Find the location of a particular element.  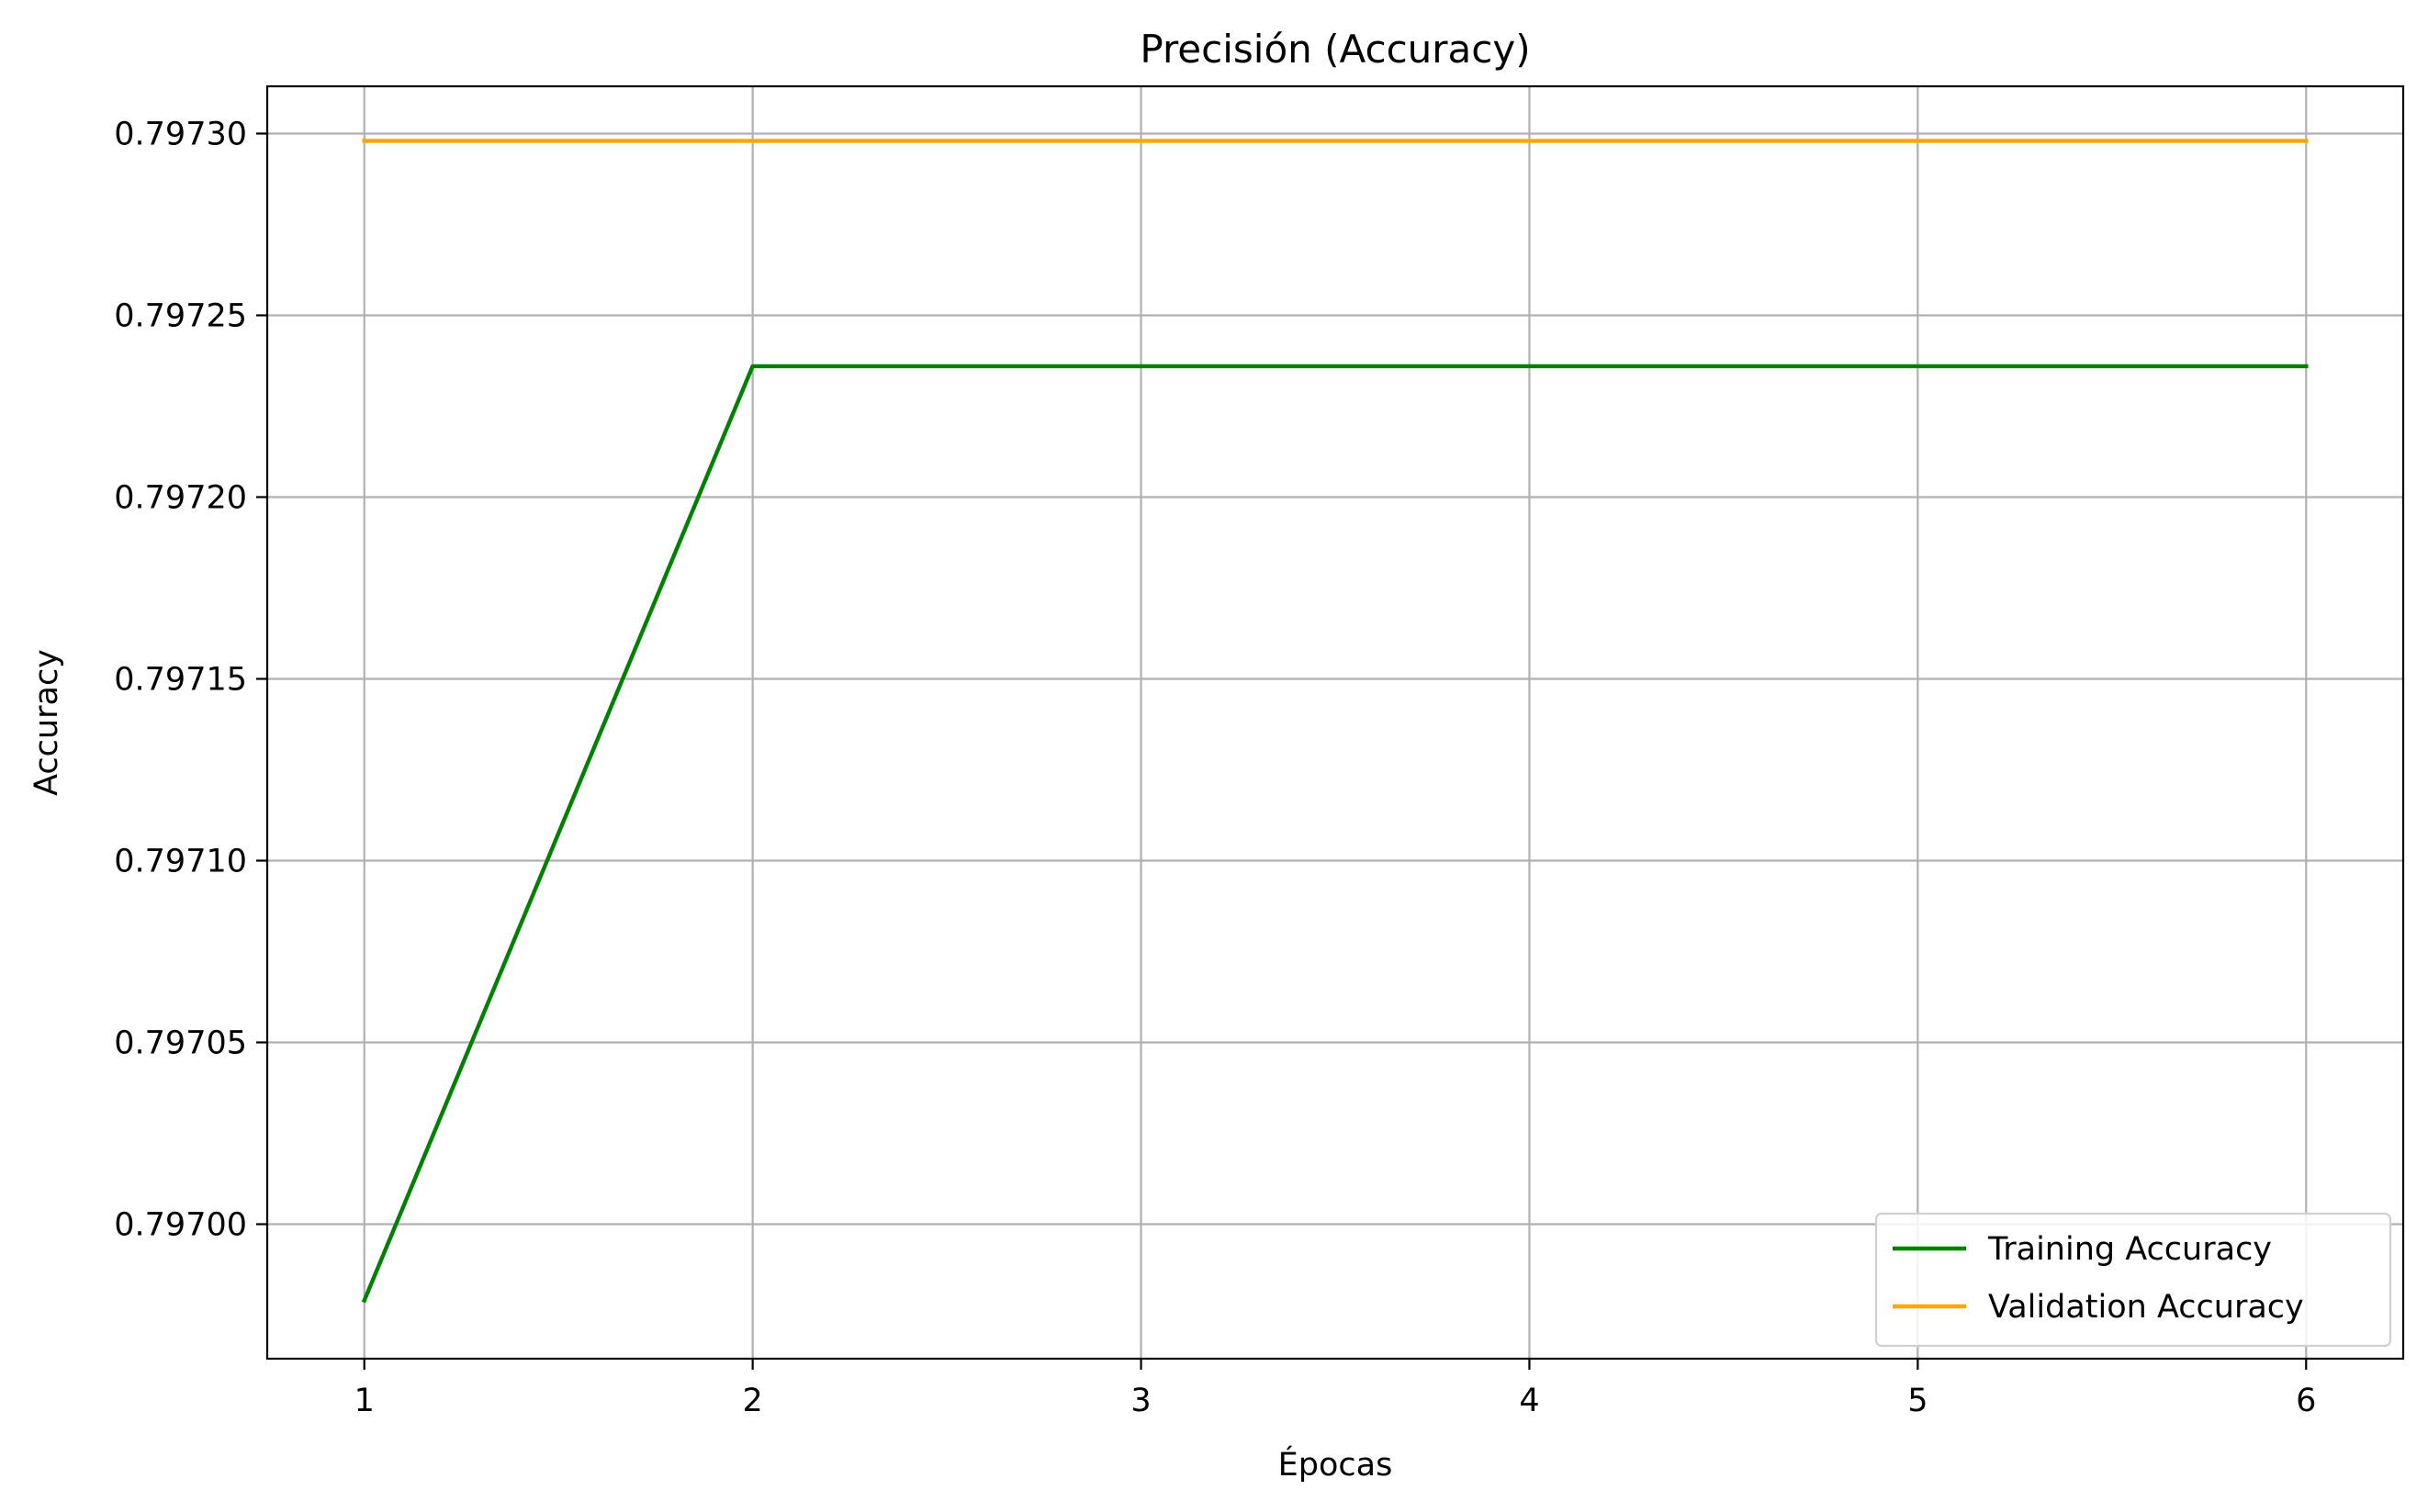

x-tick-label: 2 is located at coordinates (752, 1401).